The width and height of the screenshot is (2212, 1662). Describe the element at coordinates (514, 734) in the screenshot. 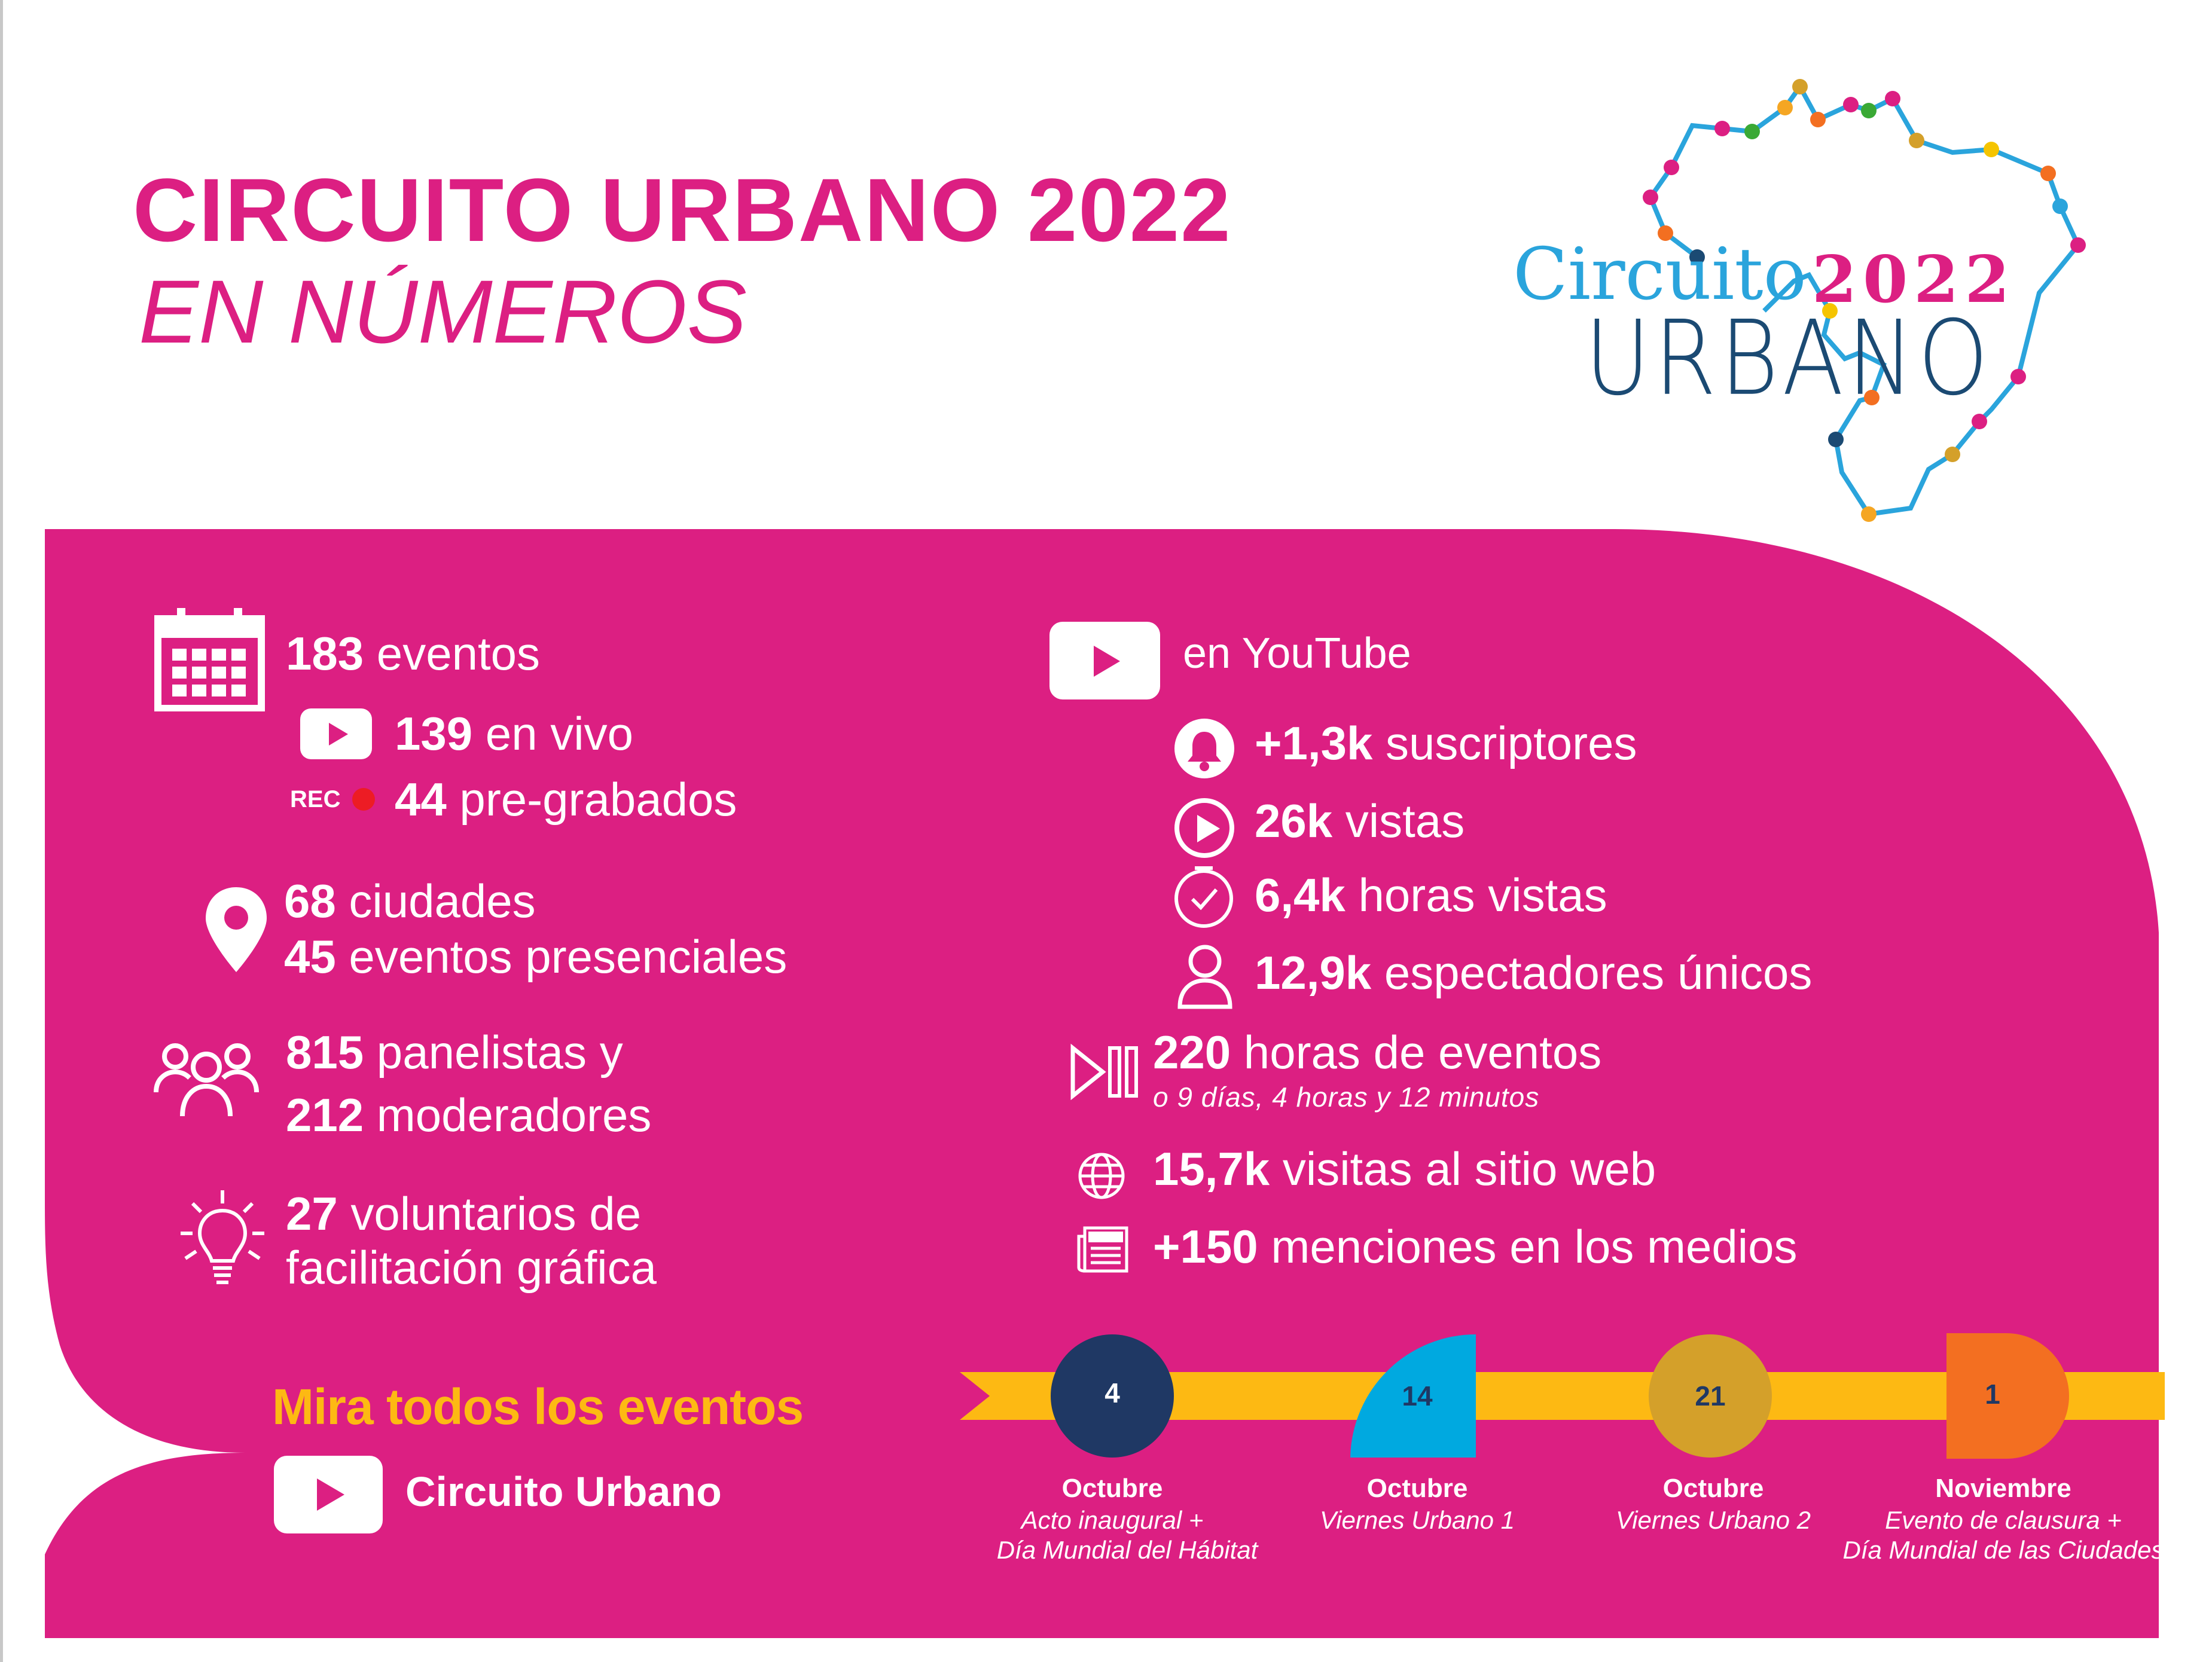

I see `stat-live: 139 en vivo` at that location.